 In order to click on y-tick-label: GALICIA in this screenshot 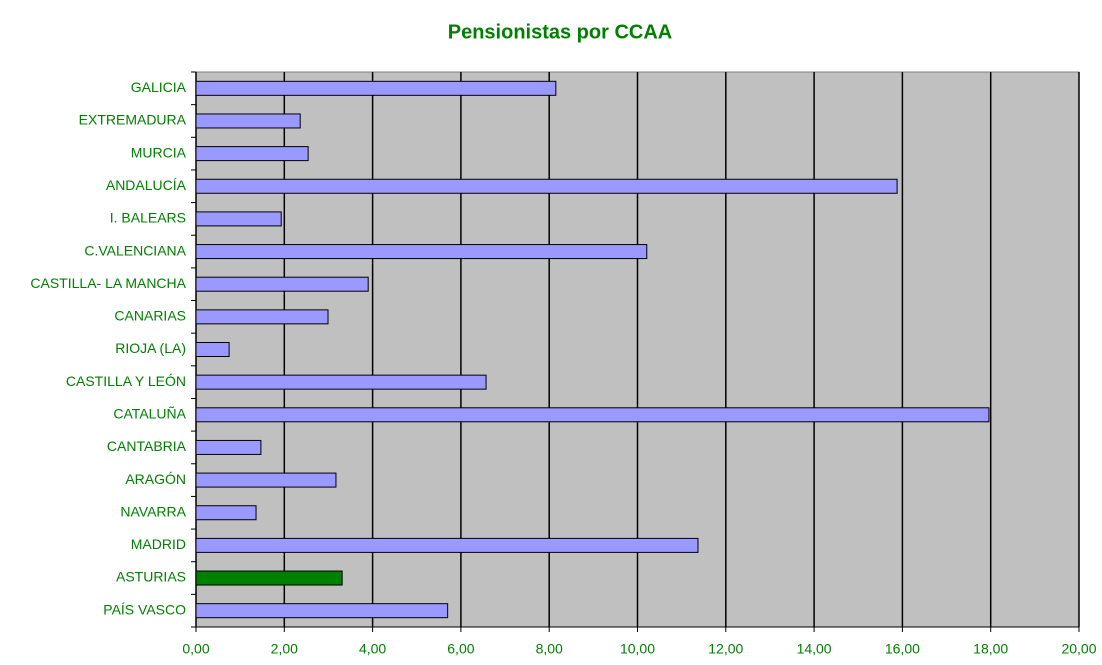, I will do `click(159, 87)`.